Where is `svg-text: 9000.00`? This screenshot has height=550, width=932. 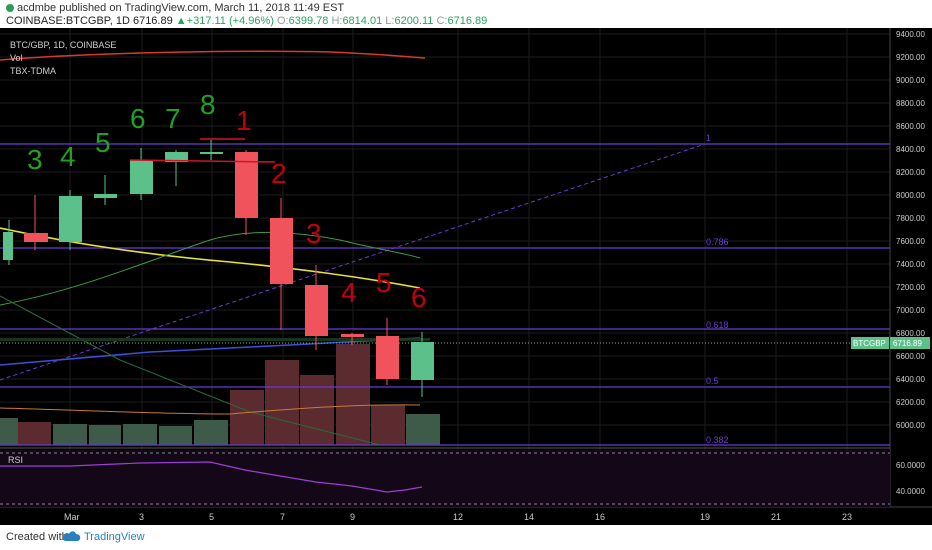 svg-text: 9000.00 is located at coordinates (910, 80).